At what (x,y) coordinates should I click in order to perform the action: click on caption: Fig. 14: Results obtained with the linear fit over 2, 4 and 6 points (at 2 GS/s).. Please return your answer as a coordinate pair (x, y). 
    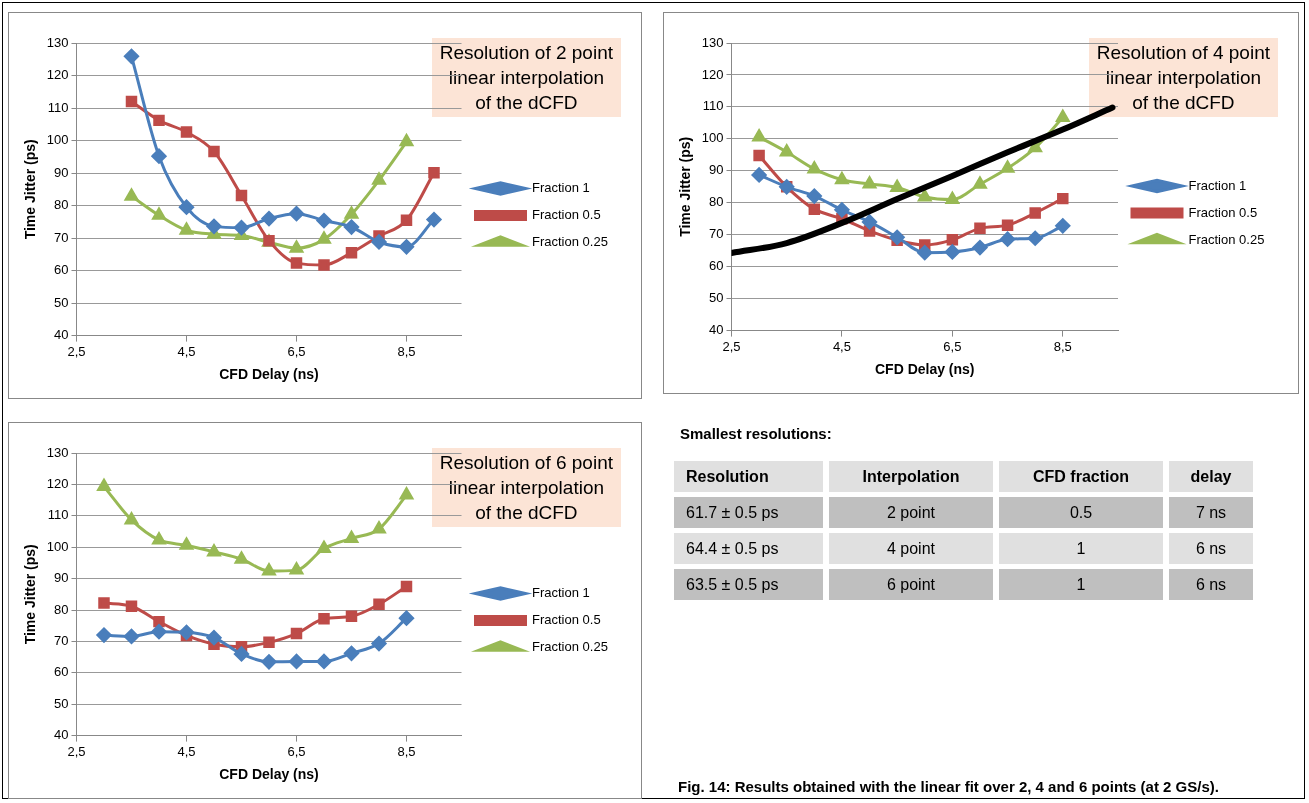
    Looking at the image, I should click on (949, 787).